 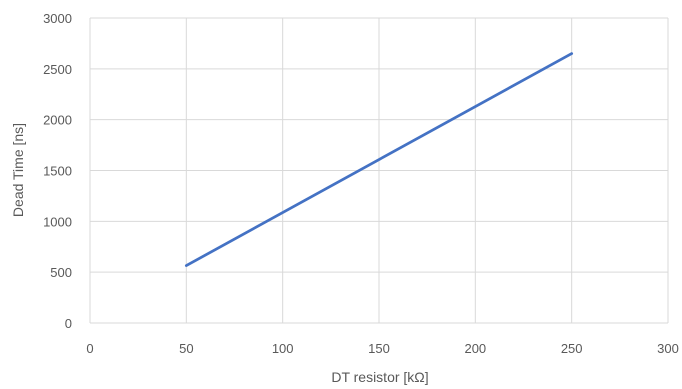 What do you see at coordinates (68, 323) in the screenshot?
I see `y-tick-label: 0` at bounding box center [68, 323].